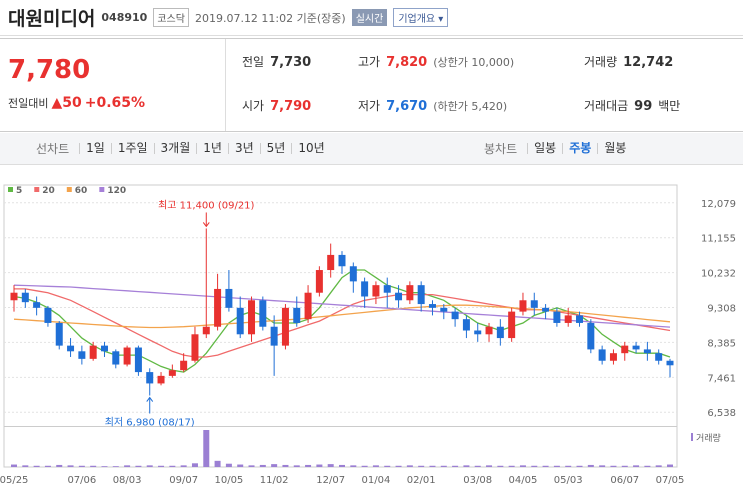 This screenshot has width=743, height=495. Describe the element at coordinates (421, 480) in the screenshot. I see `x-tick-label: 02/01` at that location.